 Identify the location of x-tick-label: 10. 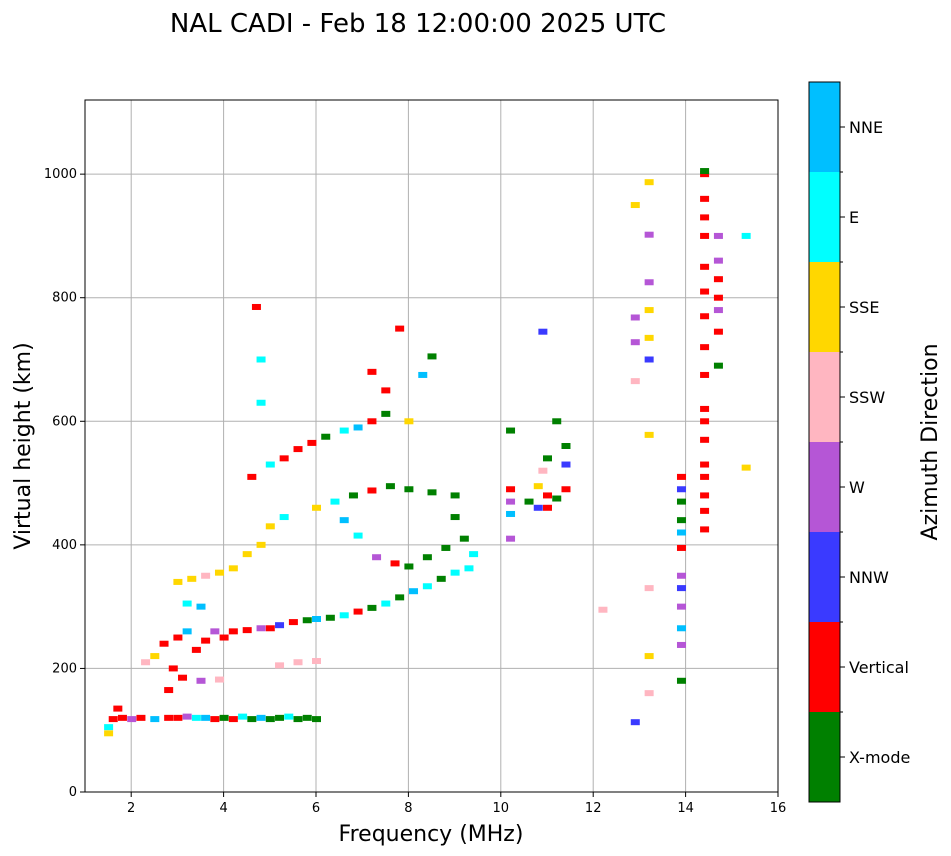
(501, 808).